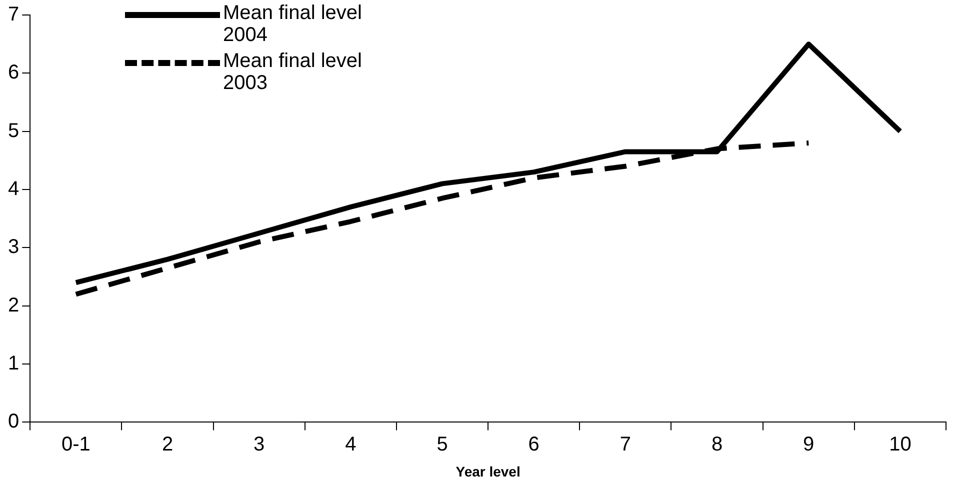 Image resolution: width=971 pixels, height=490 pixels. What do you see at coordinates (14, 15) in the screenshot?
I see `y-tick-label: 7` at bounding box center [14, 15].